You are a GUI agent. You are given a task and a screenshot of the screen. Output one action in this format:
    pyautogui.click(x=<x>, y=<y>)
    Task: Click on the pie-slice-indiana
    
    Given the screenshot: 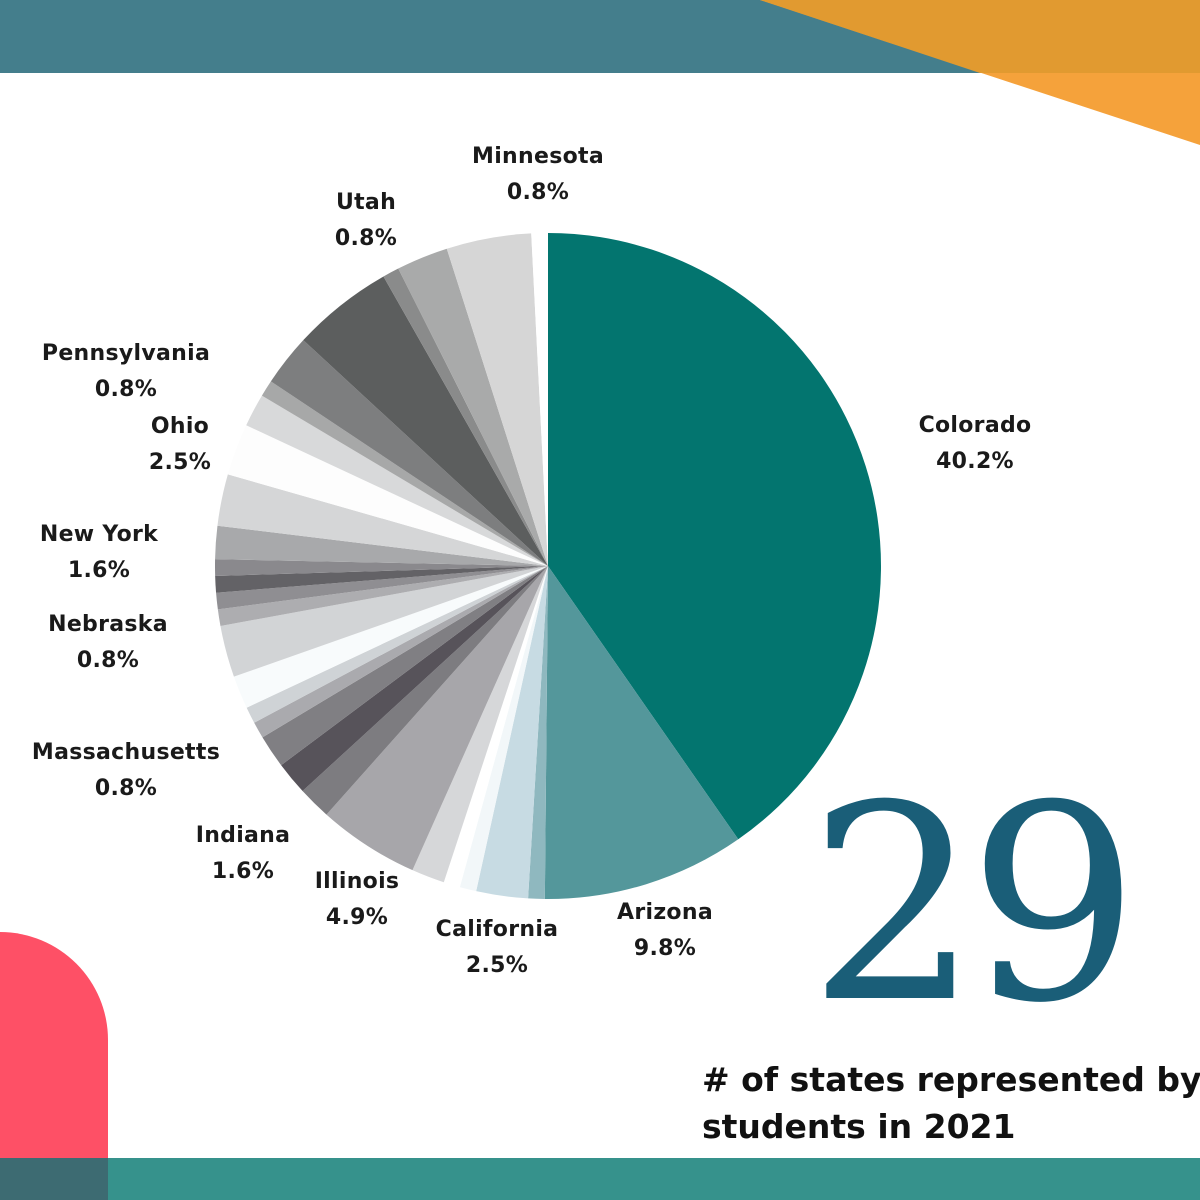 What is the action you would take?
    pyautogui.click(x=414, y=679)
    